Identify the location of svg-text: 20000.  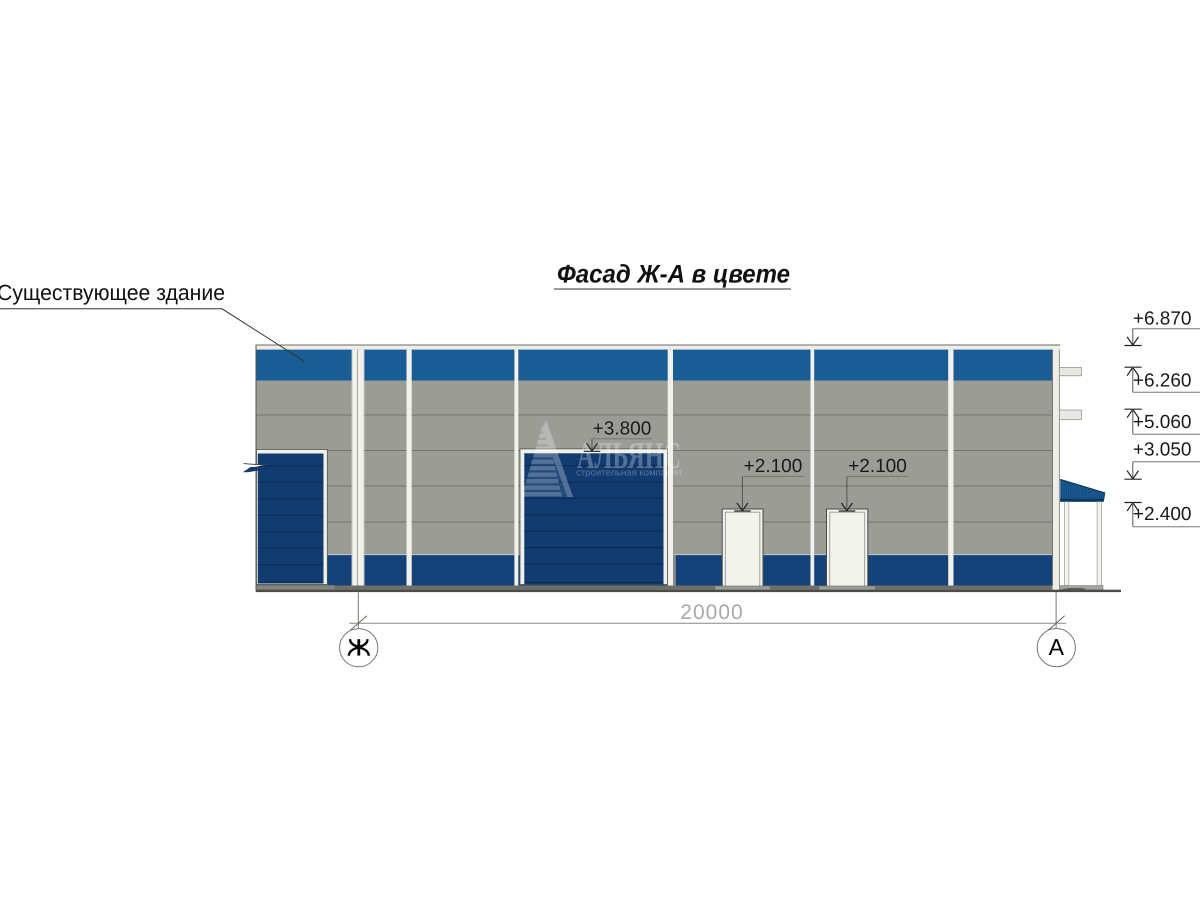
(711, 612).